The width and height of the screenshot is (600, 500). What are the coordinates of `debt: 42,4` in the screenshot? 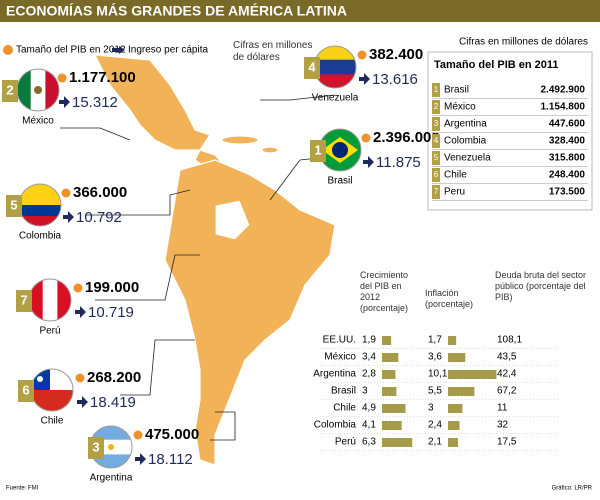 It's located at (507, 374).